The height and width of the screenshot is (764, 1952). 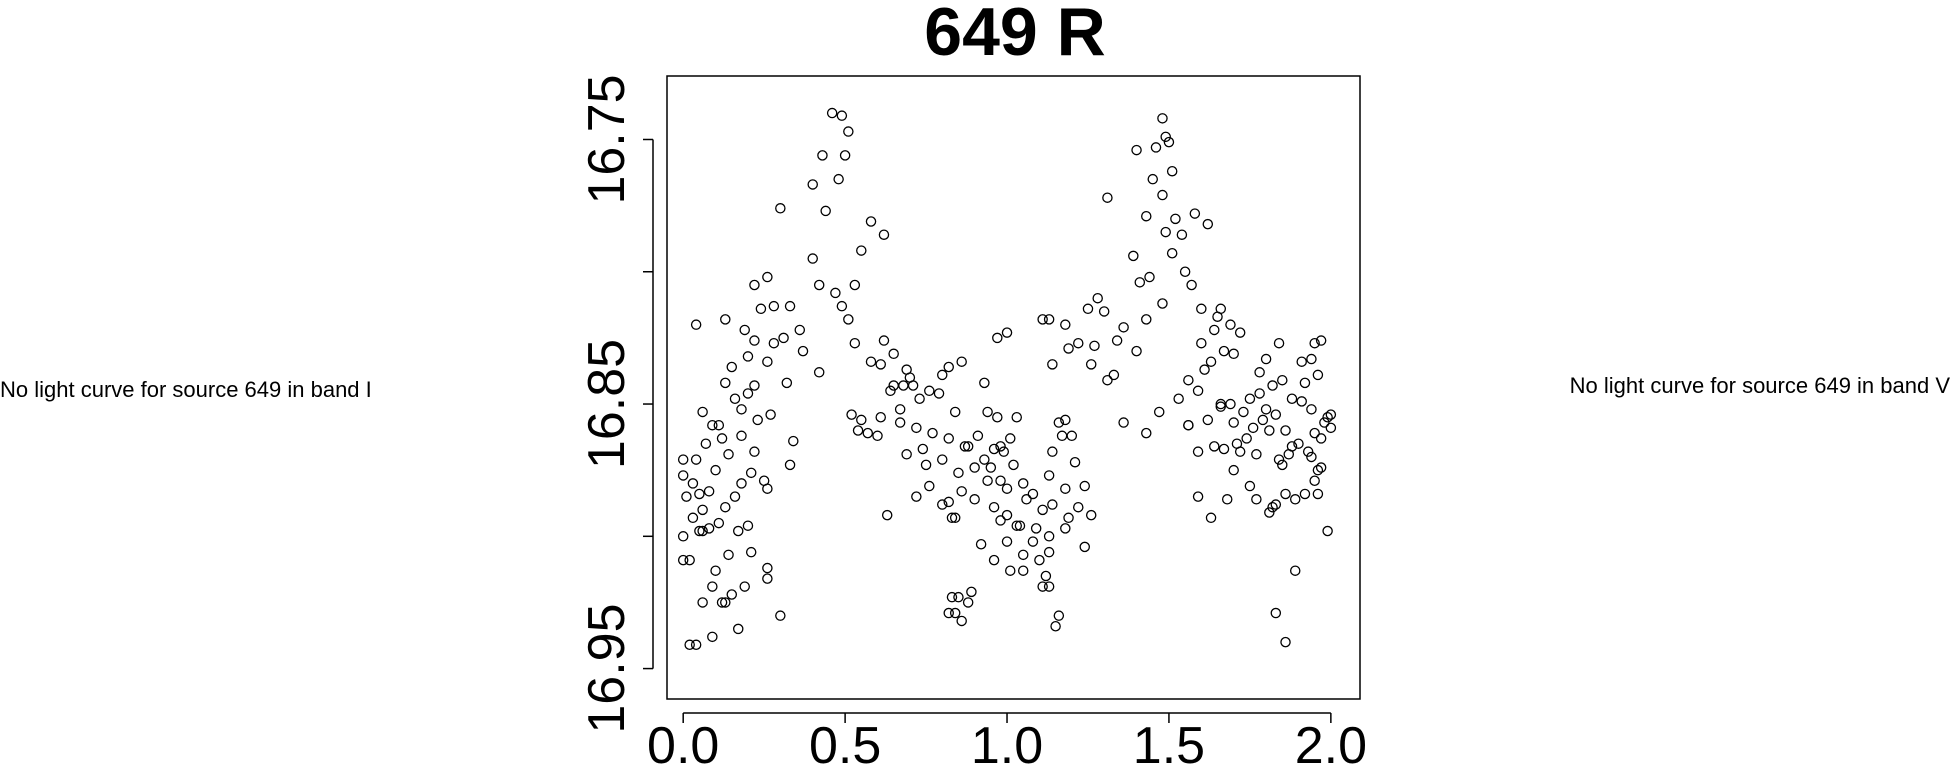 What do you see at coordinates (1014, 35) in the screenshot?
I see `chart-title: 649 R` at bounding box center [1014, 35].